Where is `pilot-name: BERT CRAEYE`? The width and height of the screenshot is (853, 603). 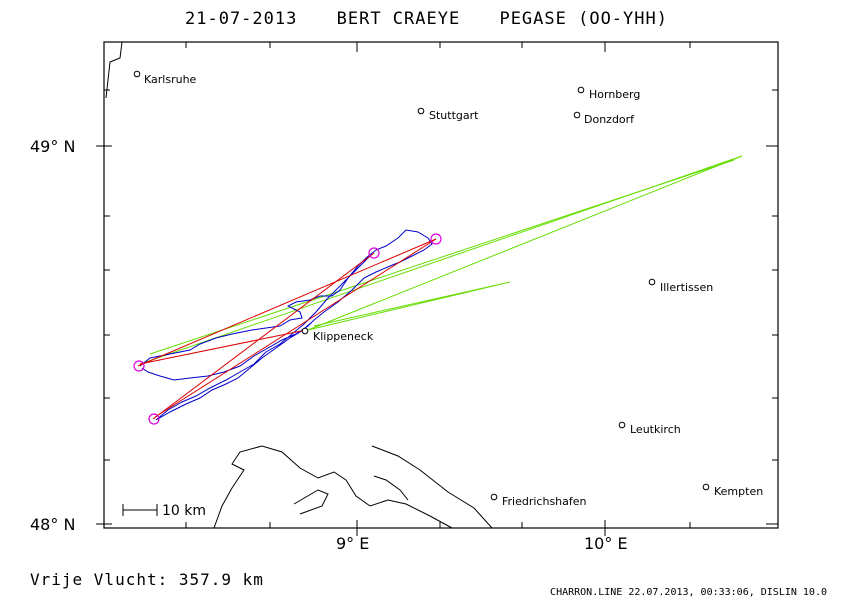 pilot-name: BERT CRAEYE is located at coordinates (398, 19).